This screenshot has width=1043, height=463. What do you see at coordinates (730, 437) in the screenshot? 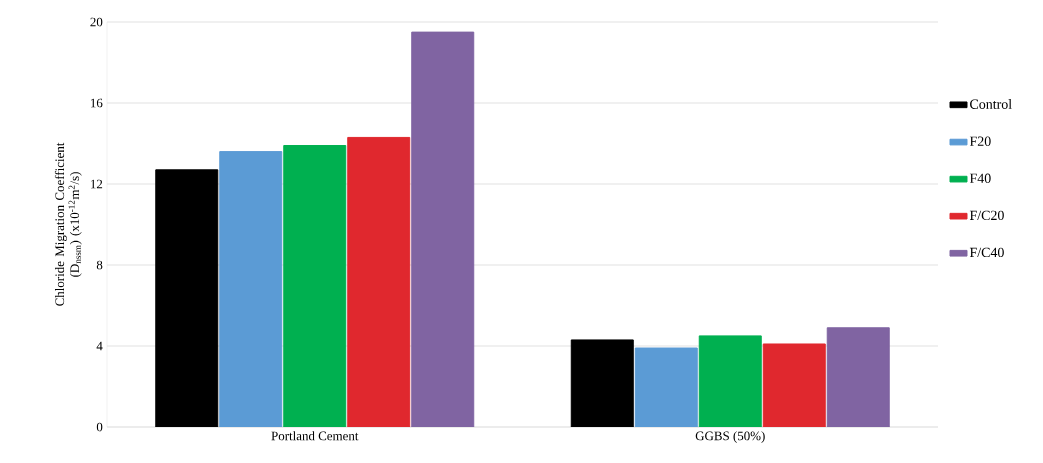
I see `x-tick-label: GGBS (50%)` at bounding box center [730, 437].